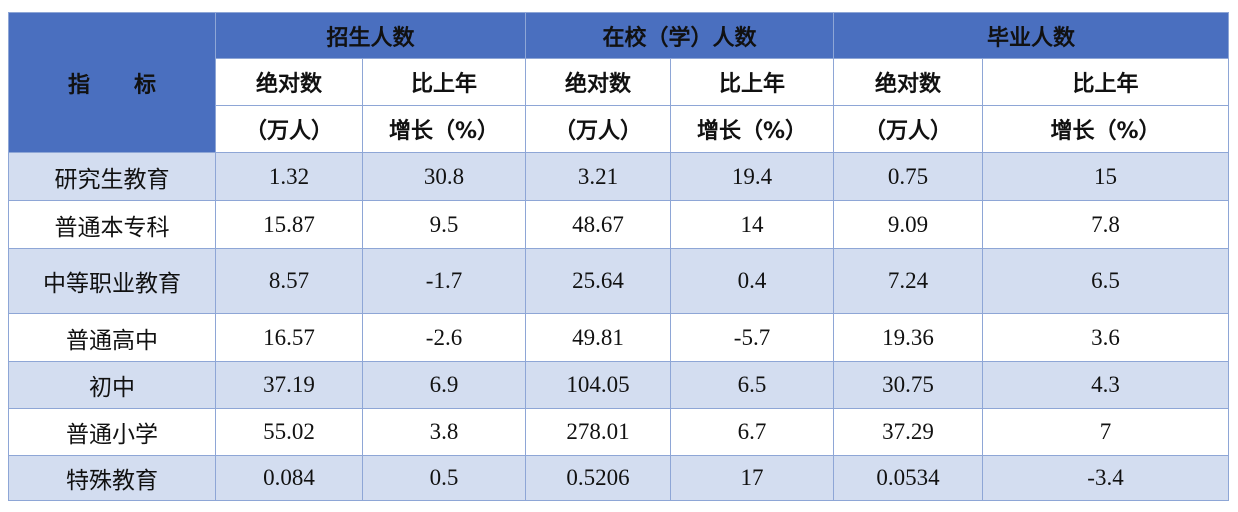  Describe the element at coordinates (1105, 224) in the screenshot. I see `data-cell: 7.8` at that location.